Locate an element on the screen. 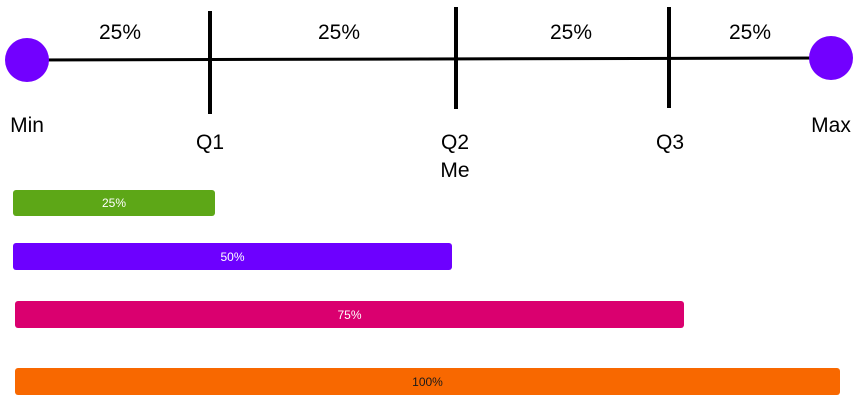  number-line is located at coordinates (428, 59).